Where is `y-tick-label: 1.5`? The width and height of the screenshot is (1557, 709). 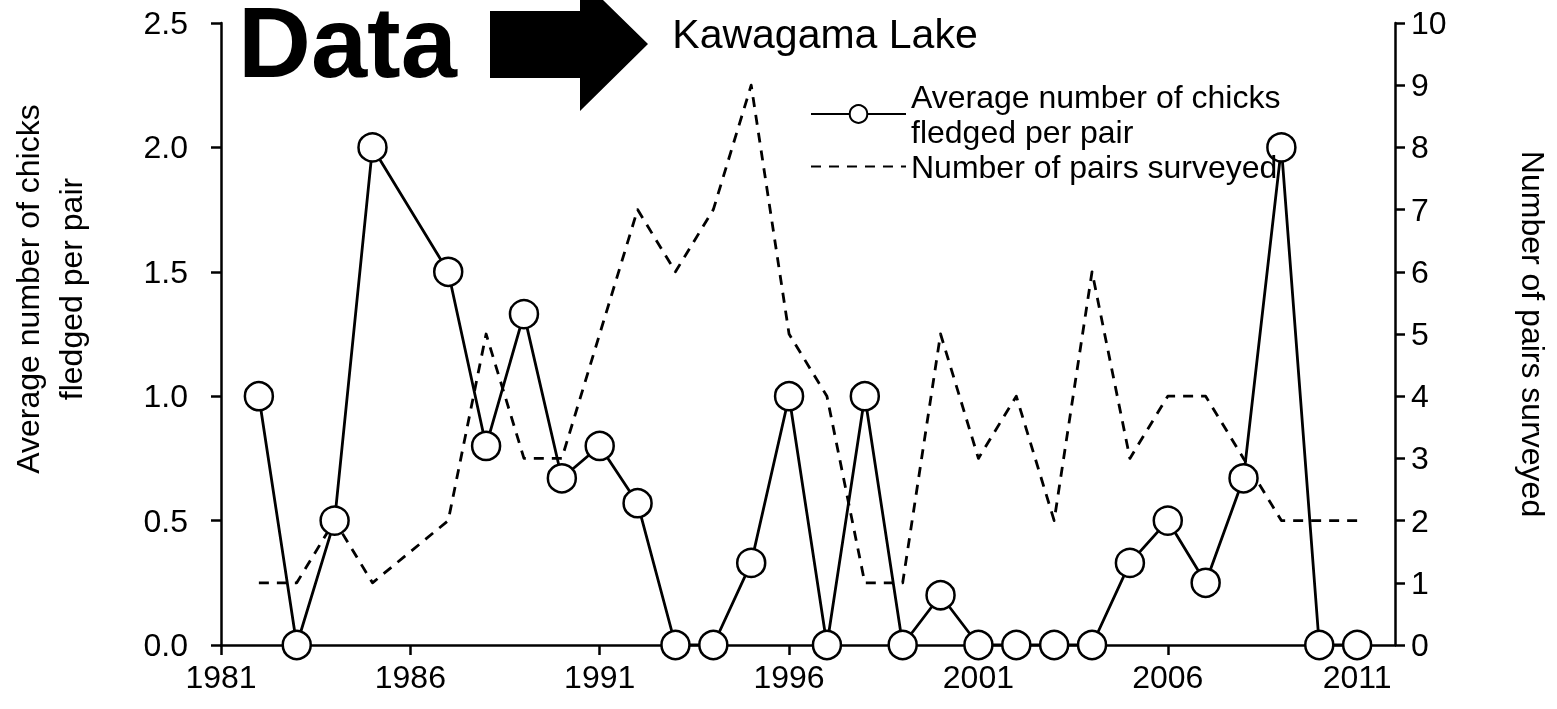
y-tick-label: 1.5 is located at coordinates (165, 271).